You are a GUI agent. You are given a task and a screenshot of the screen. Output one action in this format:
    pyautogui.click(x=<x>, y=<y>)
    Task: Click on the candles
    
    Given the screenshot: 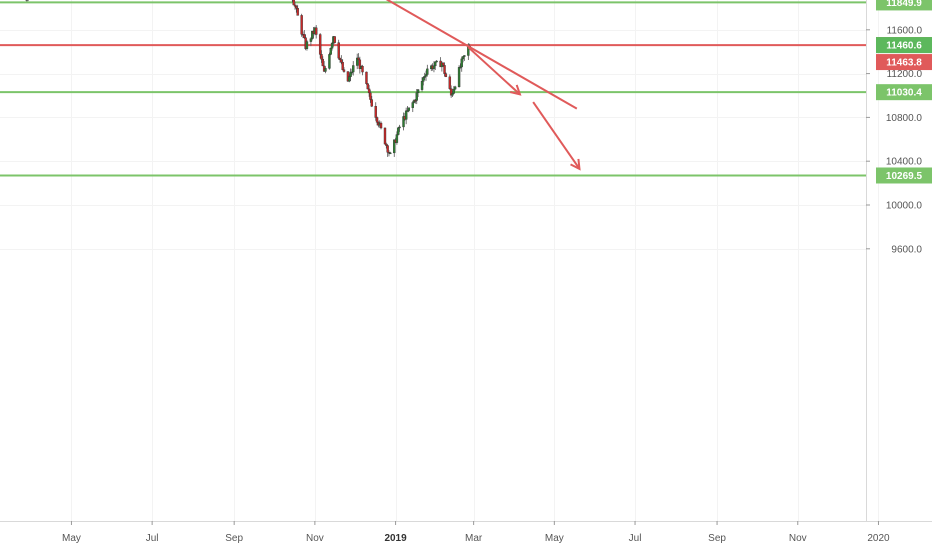 What is the action you would take?
    pyautogui.click(x=248, y=78)
    